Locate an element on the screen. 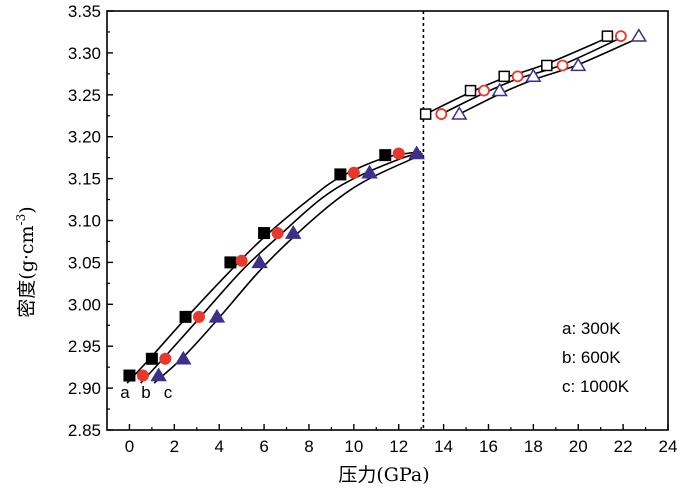 This screenshot has width=700, height=492. y-axis-label: 密度(g·cm-3) is located at coordinates (26, 261).